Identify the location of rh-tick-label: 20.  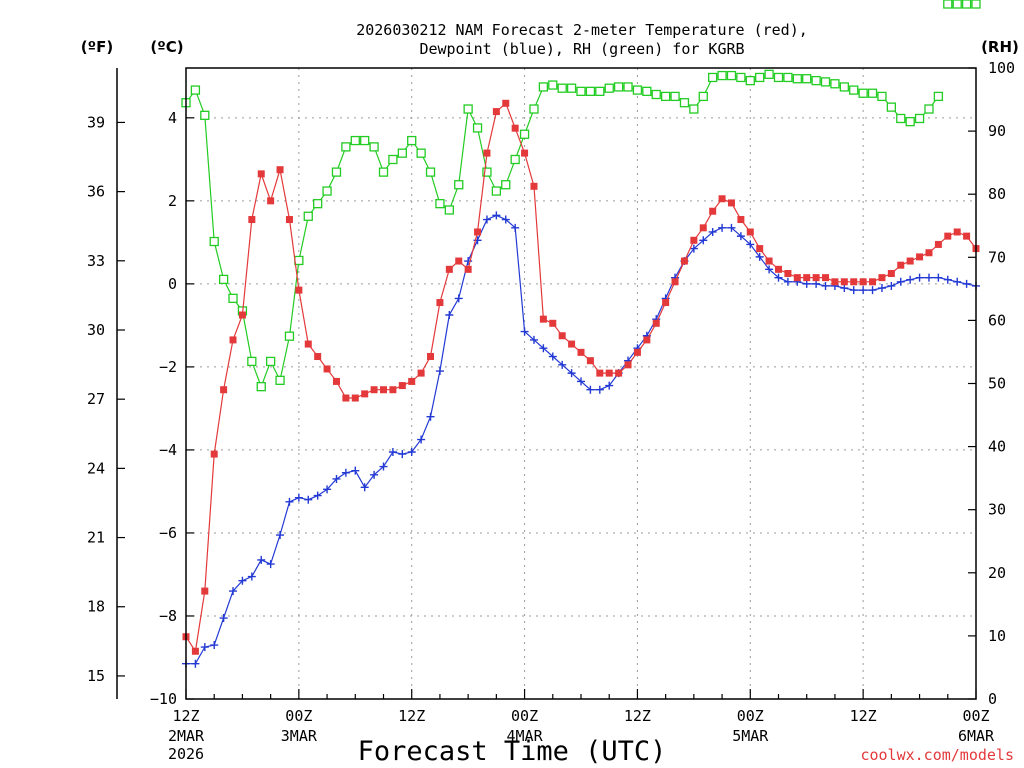
(997, 573).